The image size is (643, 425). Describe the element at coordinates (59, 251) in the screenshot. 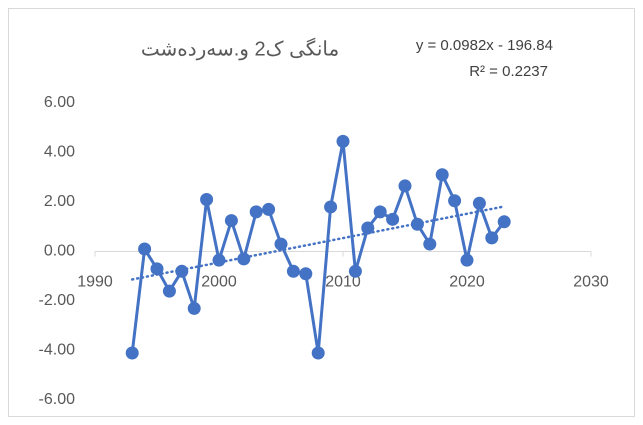

I see `y-tick-label: 0.00` at that location.